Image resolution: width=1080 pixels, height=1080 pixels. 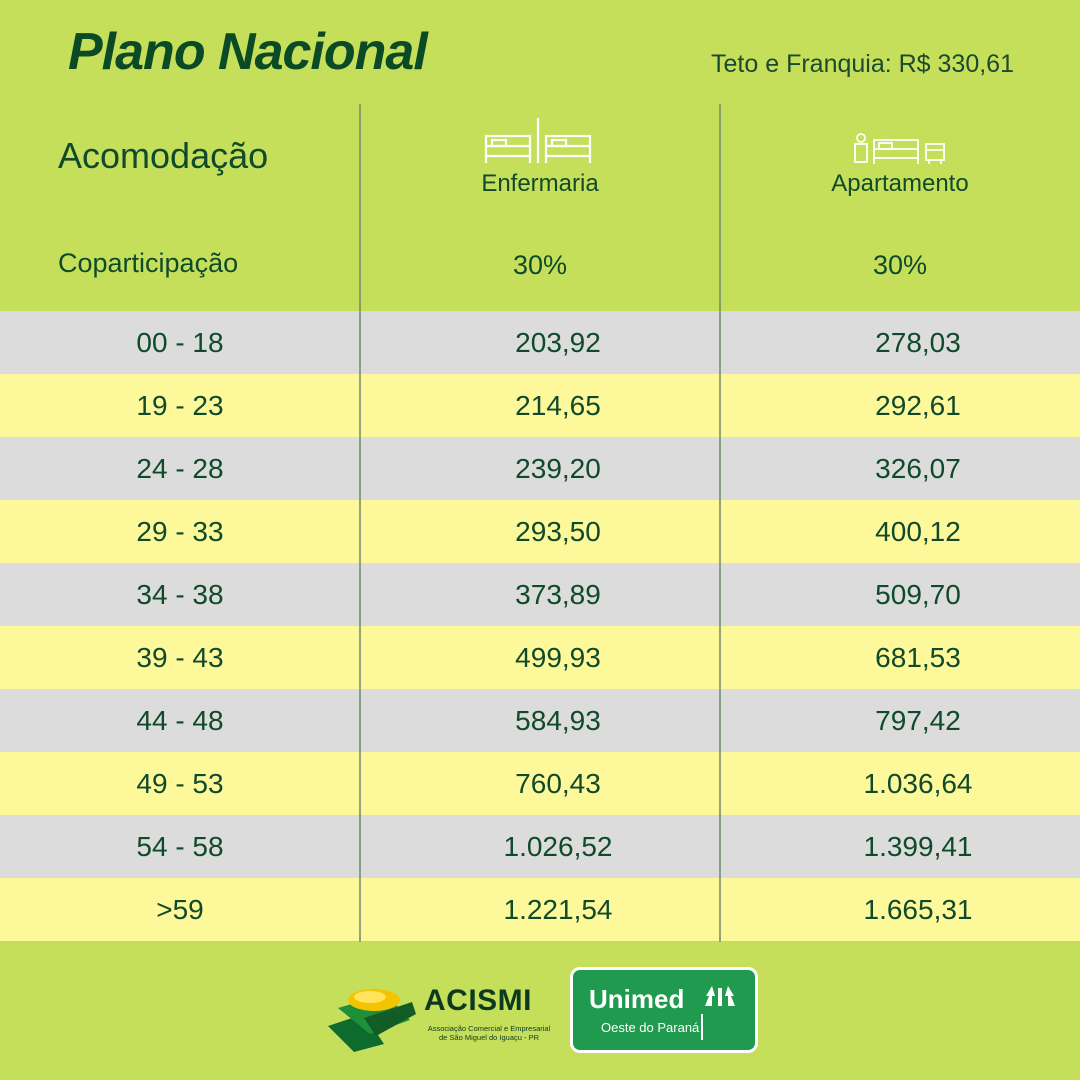 I want to click on table-row: 44 - 48 584,93 797,42, so click(x=540, y=720).